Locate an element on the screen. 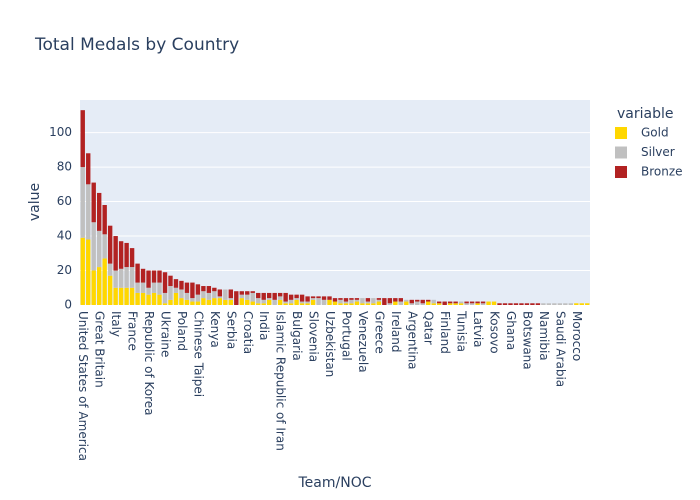 Image resolution: width=700 pixels, height=500 pixels. x-tick-label: Ukraine is located at coordinates (166, 334).